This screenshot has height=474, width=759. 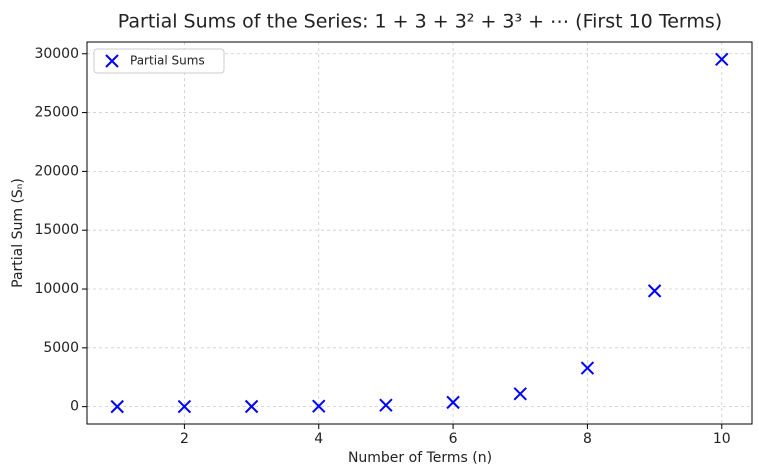 I want to click on x-tick-label: 2, so click(x=184, y=439).